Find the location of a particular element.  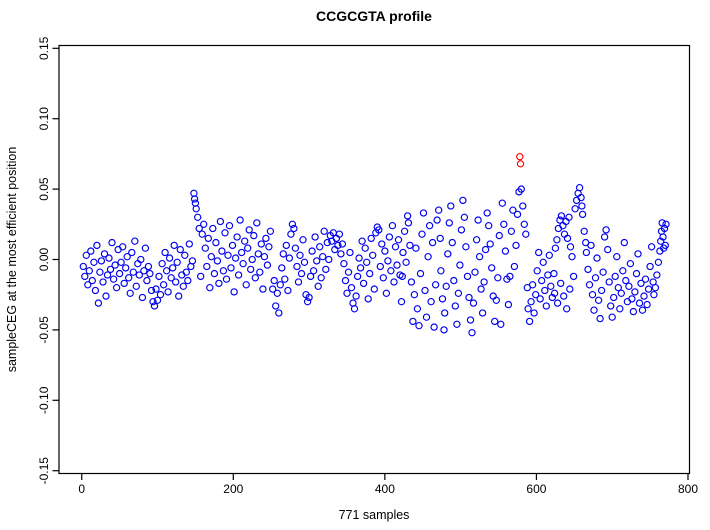

y-axis-tick-label: -0.10 is located at coordinates (44, 400).